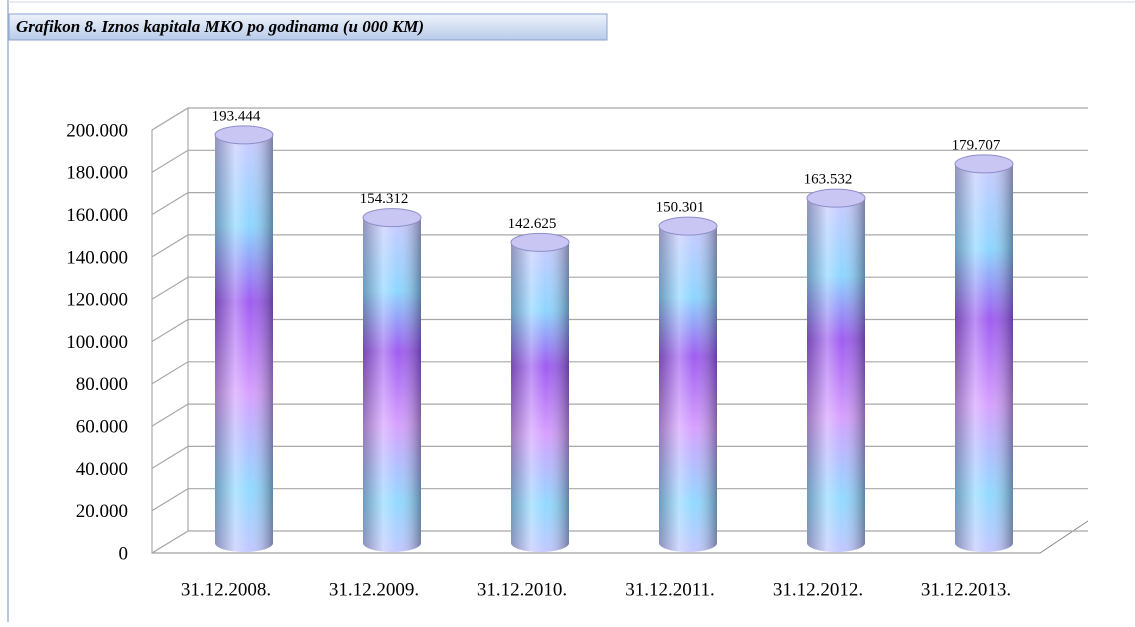 The image size is (1135, 627). Describe the element at coordinates (680, 208) in the screenshot. I see `value-label: 150.301` at that location.